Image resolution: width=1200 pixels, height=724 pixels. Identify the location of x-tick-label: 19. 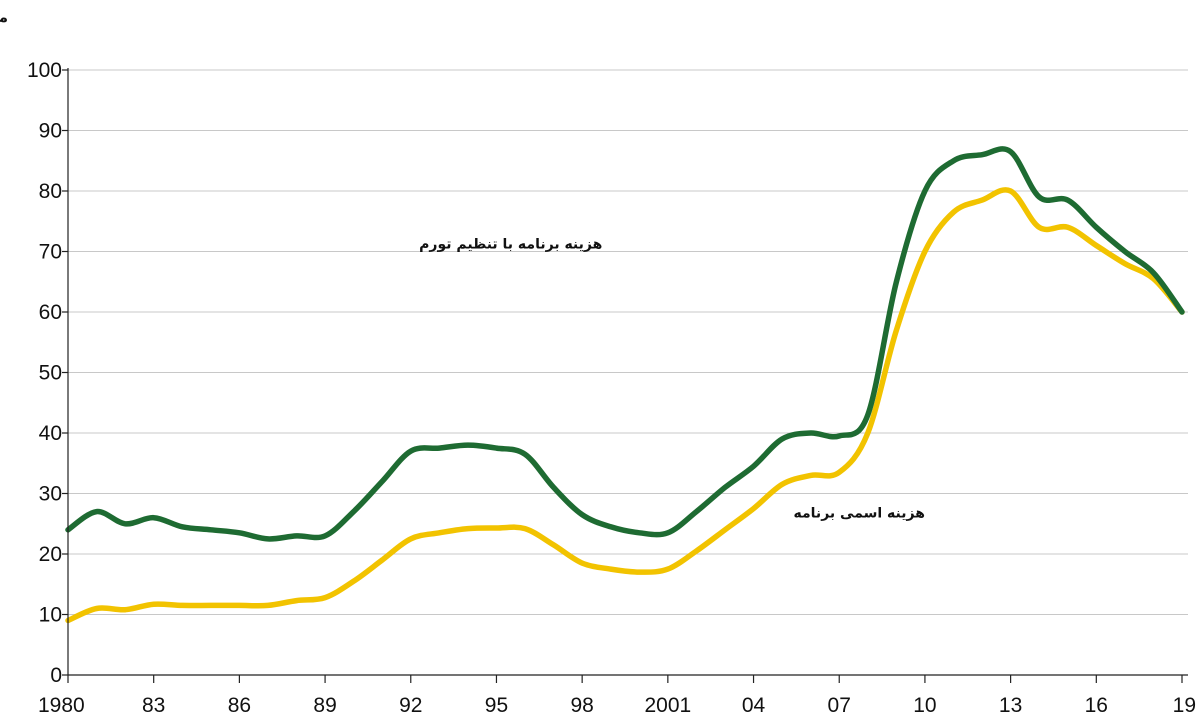
(1184, 705).